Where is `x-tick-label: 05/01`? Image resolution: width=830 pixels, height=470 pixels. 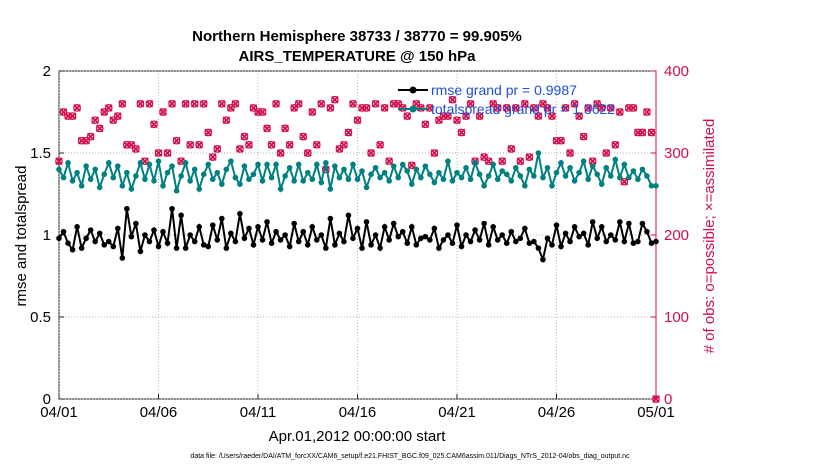
x-tick-label: 05/01 is located at coordinates (656, 412).